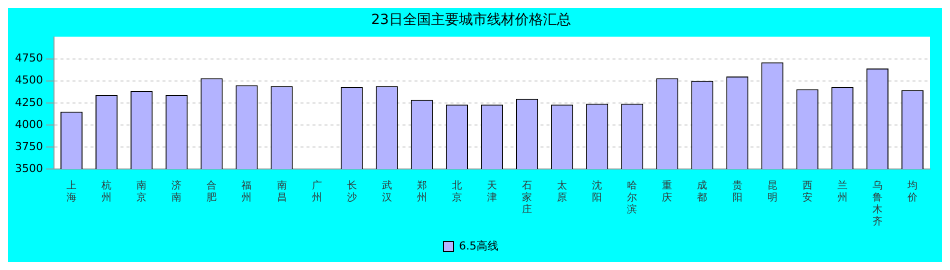  Describe the element at coordinates (28, 102) in the screenshot. I see `y-tick-label: 4250` at that location.